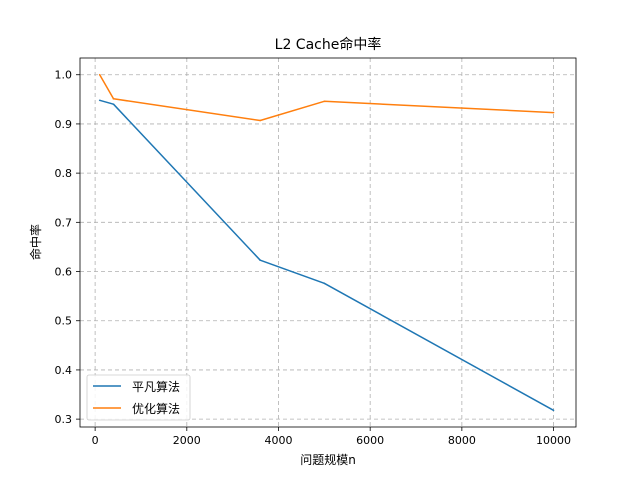 The height and width of the screenshot is (480, 640). What do you see at coordinates (64, 321) in the screenshot?
I see `y-tick-label: 0.5` at bounding box center [64, 321].